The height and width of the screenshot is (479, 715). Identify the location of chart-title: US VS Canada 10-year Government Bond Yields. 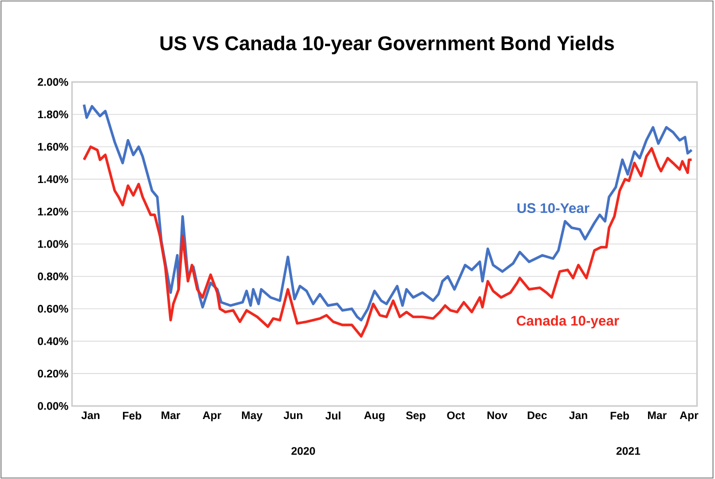
(387, 45).